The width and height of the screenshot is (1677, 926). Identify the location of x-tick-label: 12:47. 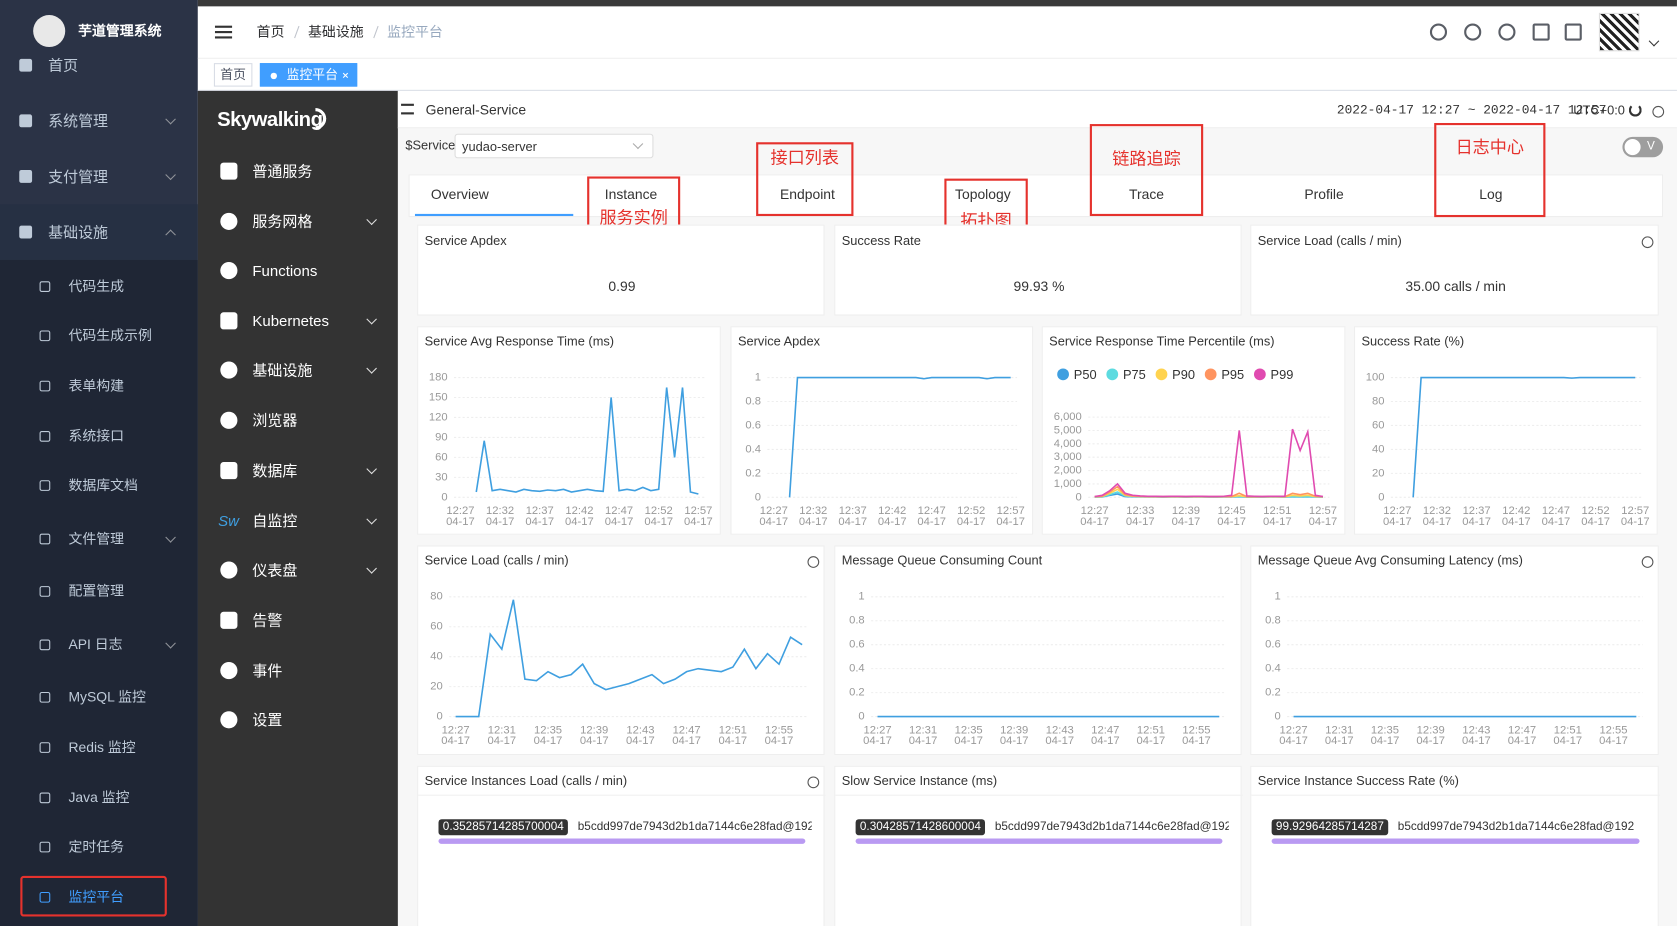
(932, 511).